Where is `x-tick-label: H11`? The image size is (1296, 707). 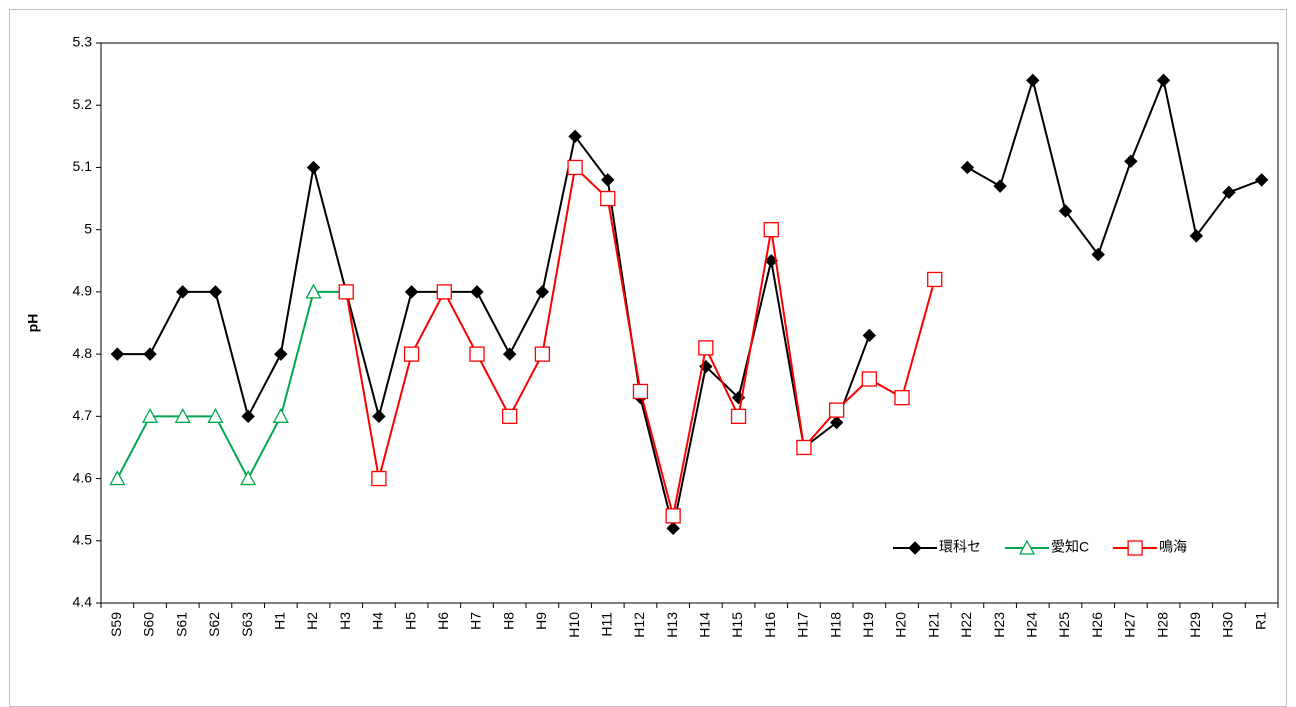
x-tick-label: H11 is located at coordinates (606, 624).